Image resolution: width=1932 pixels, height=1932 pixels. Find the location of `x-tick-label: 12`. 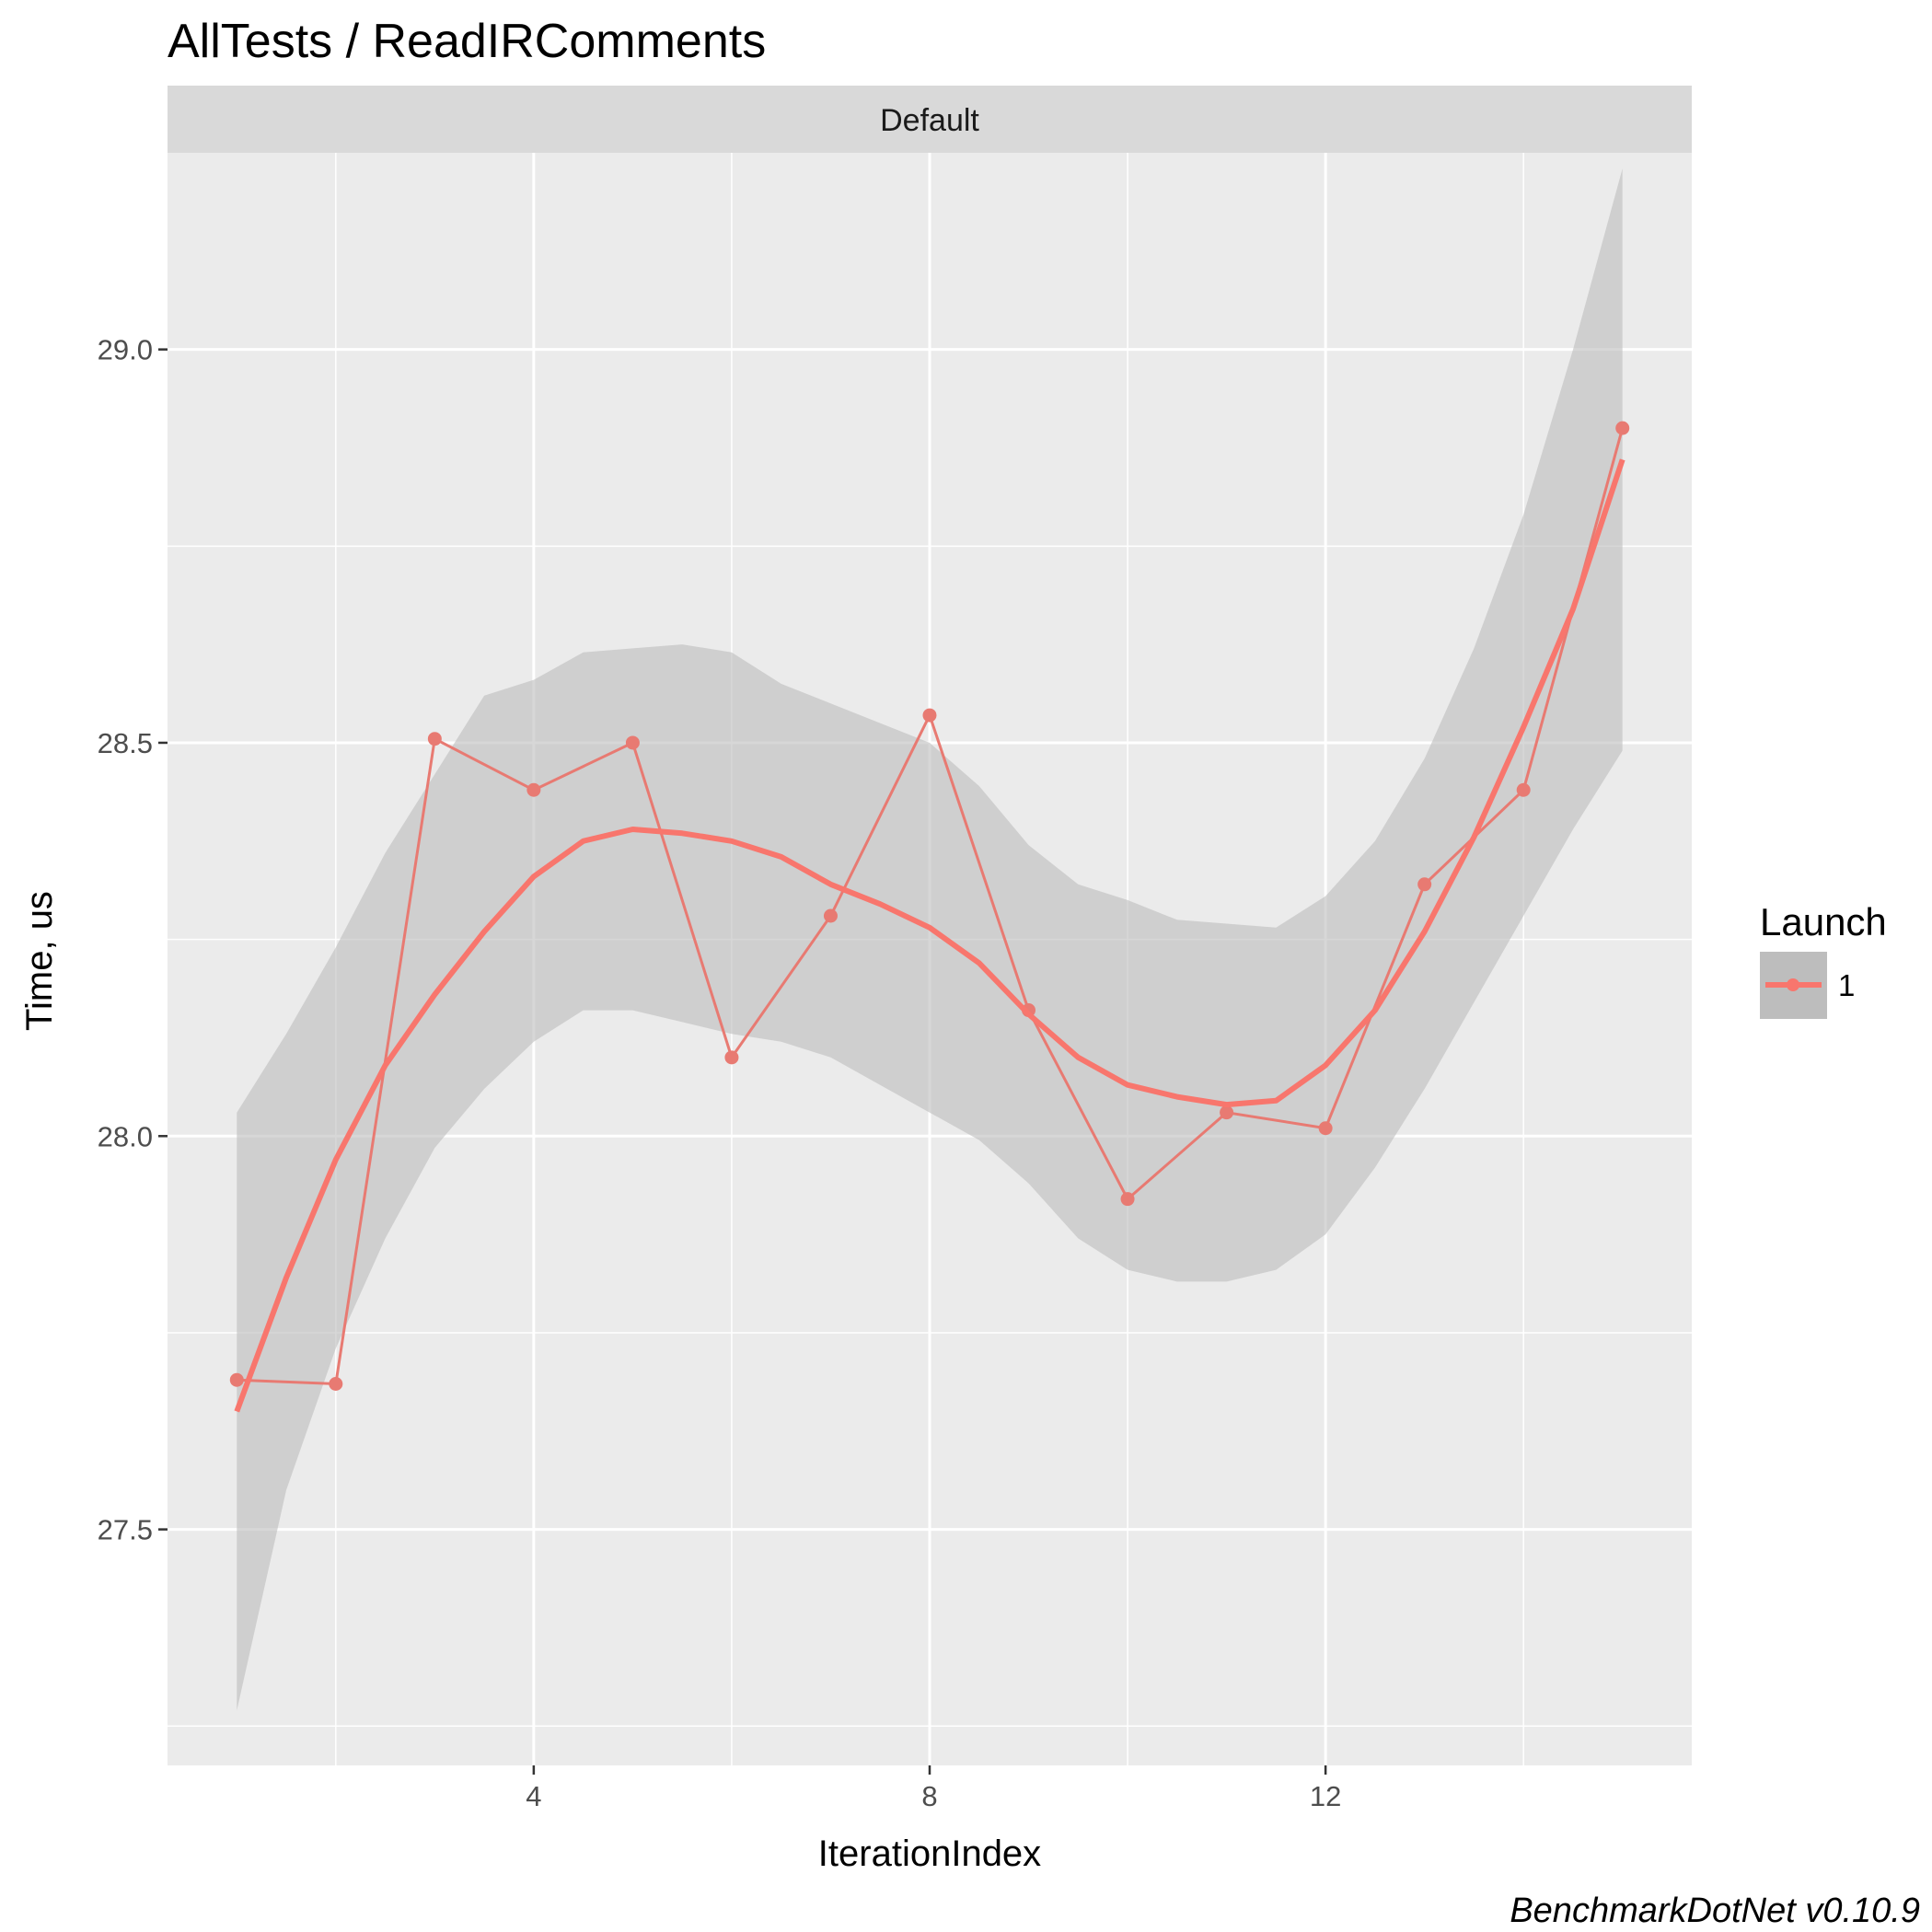

x-tick-label: 12 is located at coordinates (1326, 1796).